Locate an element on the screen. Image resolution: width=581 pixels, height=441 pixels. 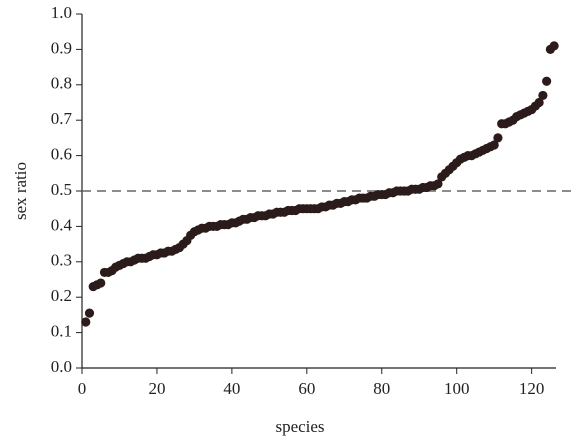
y-tick-label: 0.2 is located at coordinates (61, 295).